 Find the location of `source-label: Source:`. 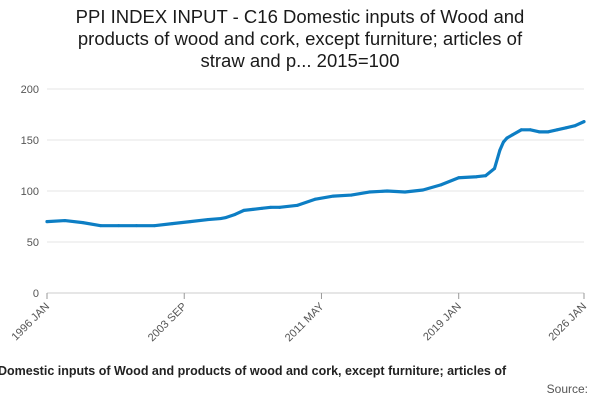

source-label: Source: is located at coordinates (567, 389).